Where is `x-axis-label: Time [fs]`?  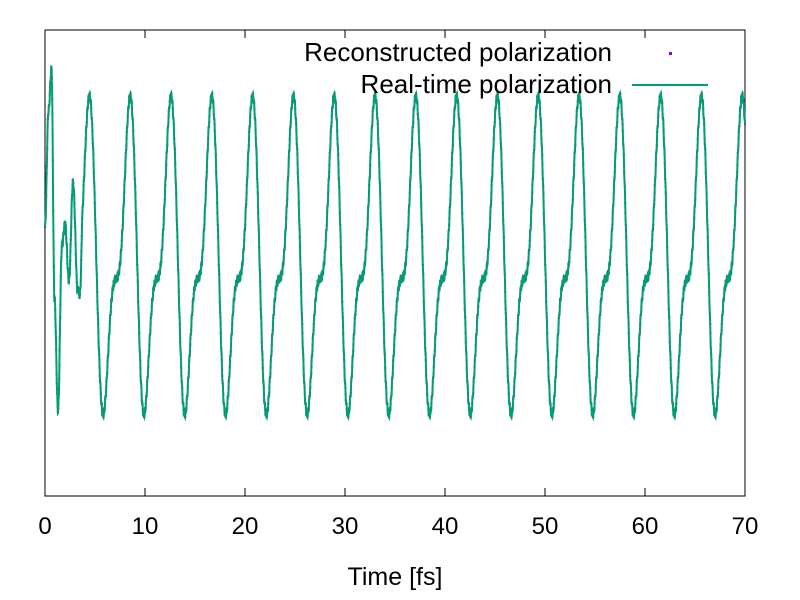
x-axis-label: Time [fs] is located at coordinates (395, 577).